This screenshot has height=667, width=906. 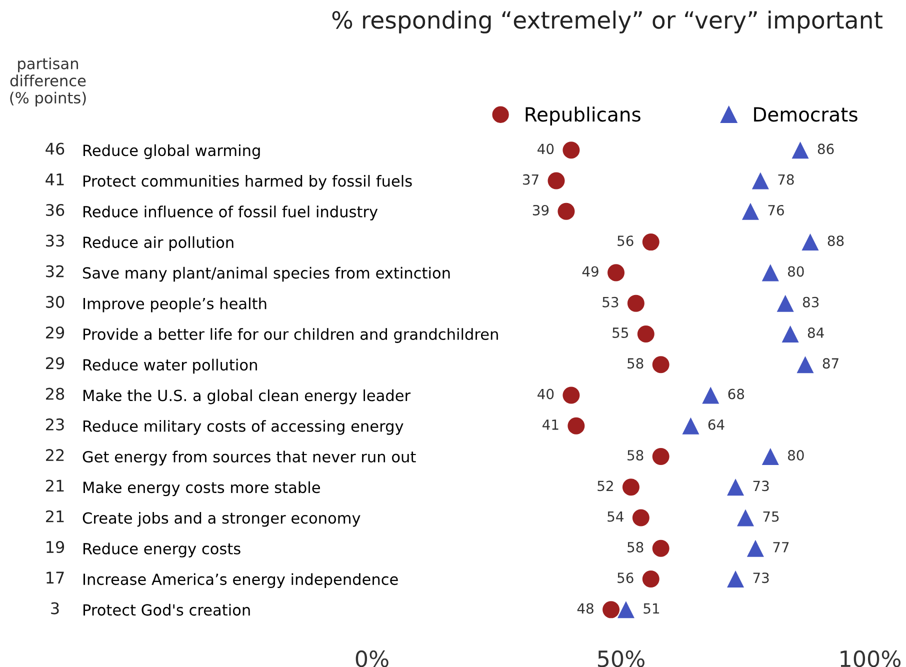 I want to click on data-label: 68, so click(x=736, y=394).